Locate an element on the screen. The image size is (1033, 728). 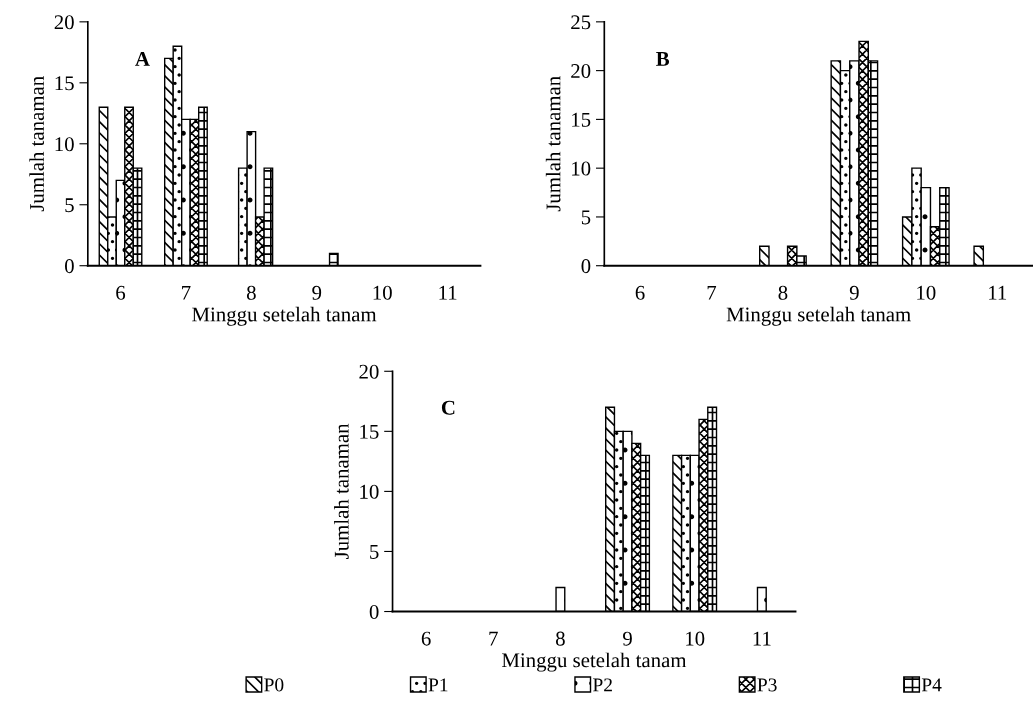
annotation: A is located at coordinates (142, 58).